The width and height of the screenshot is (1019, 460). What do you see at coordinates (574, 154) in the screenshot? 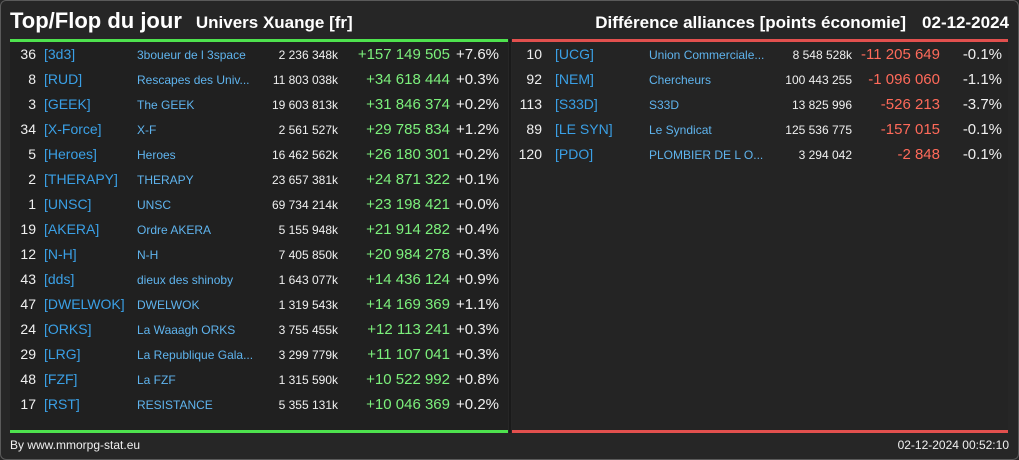
I see `alliance-tag-link: [PDO]` at bounding box center [574, 154].